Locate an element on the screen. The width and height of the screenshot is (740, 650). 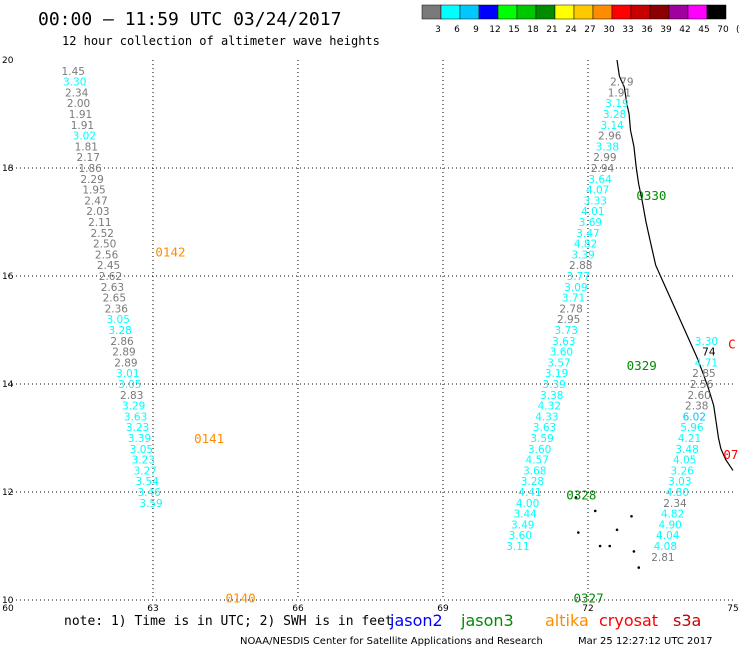
wave-height-label: 2.03 is located at coordinates (97, 212).